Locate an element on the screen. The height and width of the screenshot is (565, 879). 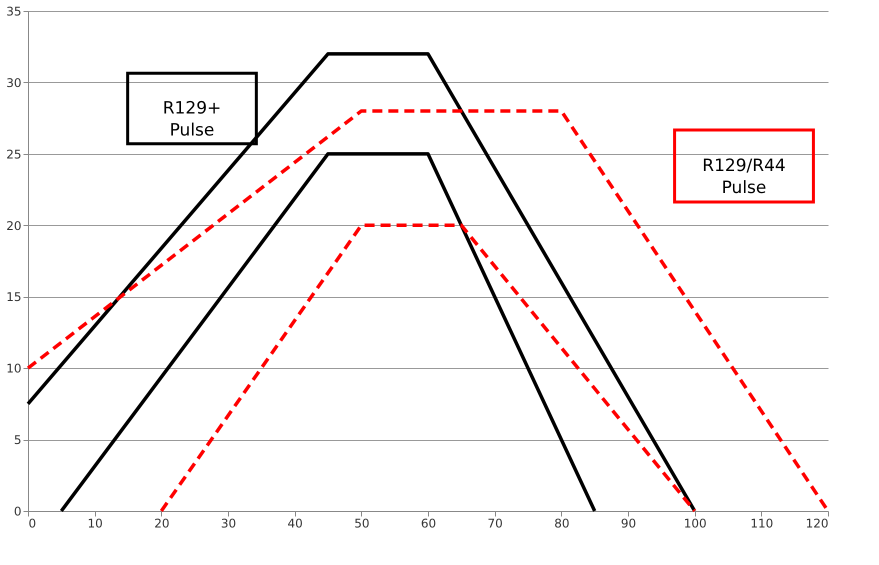
x-tick-label: 110 is located at coordinates (762, 523).